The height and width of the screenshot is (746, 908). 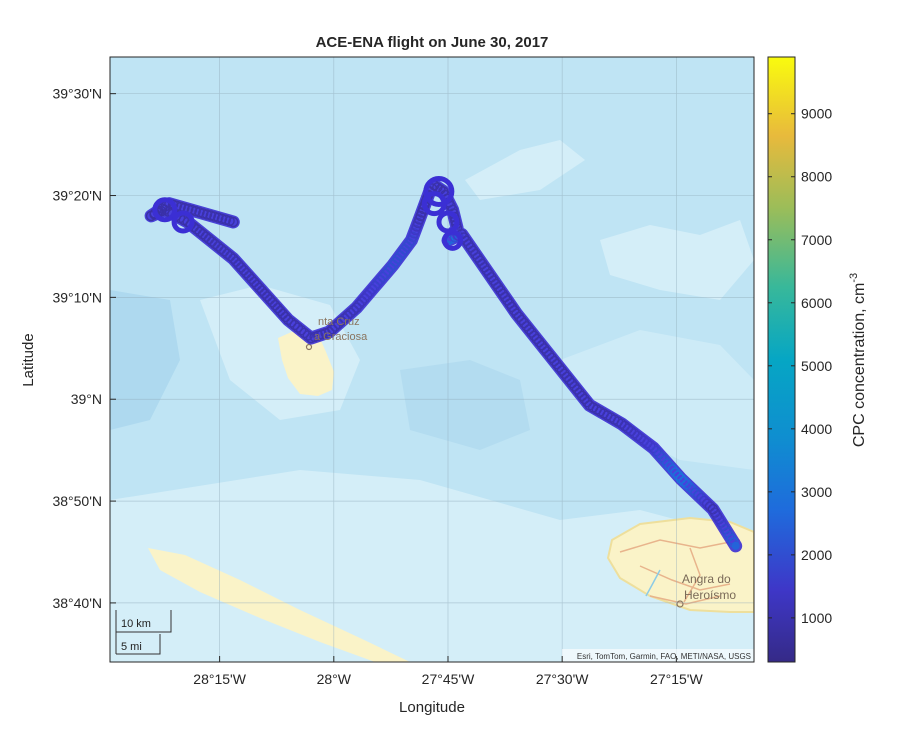 What do you see at coordinates (279, 605) in the screenshot?
I see `sao-jorge-island` at bounding box center [279, 605].